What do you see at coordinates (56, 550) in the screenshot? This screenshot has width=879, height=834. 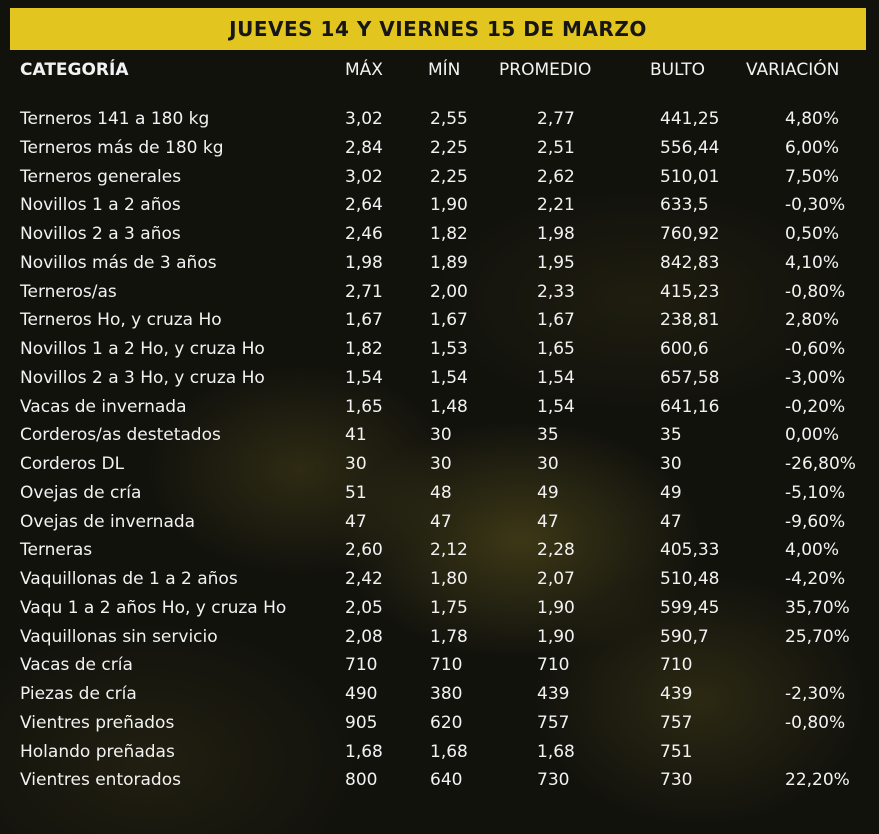 I see `category-cell: Terneras` at bounding box center [56, 550].